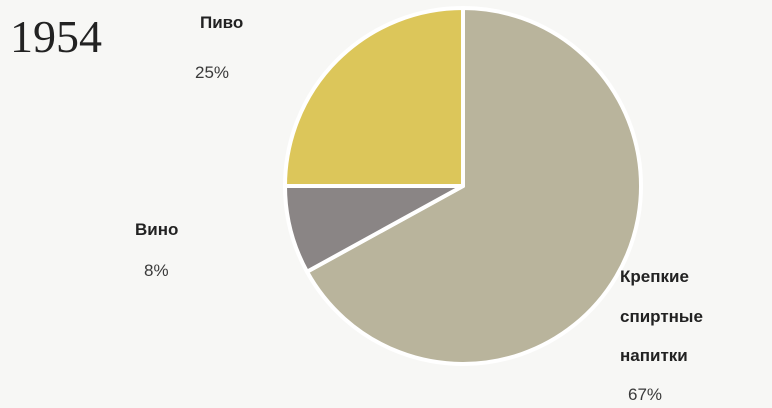  What do you see at coordinates (654, 276) in the screenshot?
I see `slice-label-strong-spirits-line-1: Крепкие` at bounding box center [654, 276].